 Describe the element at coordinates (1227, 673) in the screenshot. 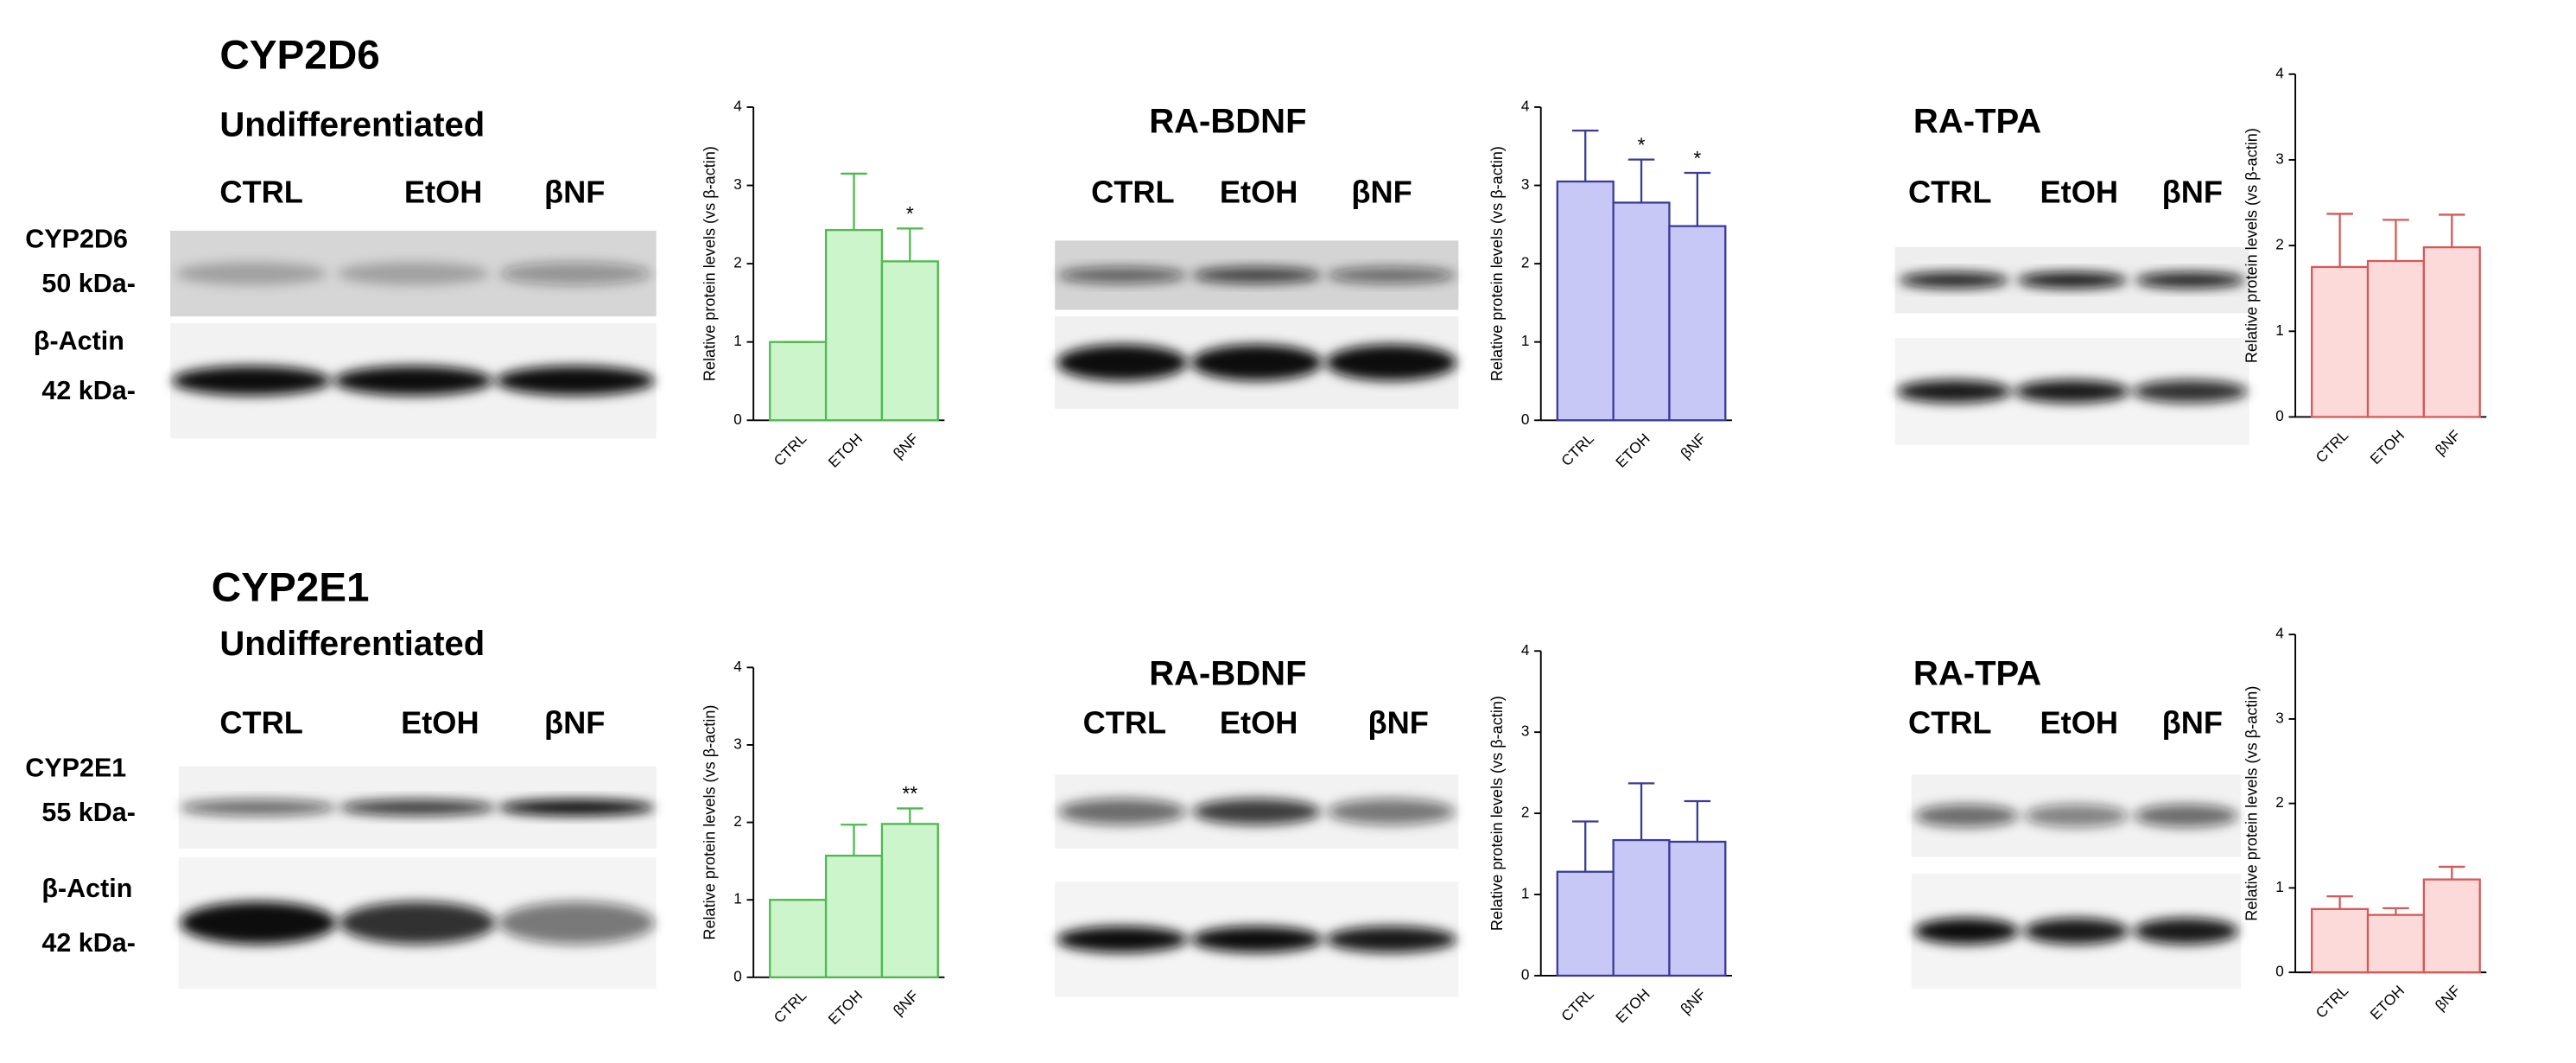

I see `panel-title: RA-BDNF` at that location.